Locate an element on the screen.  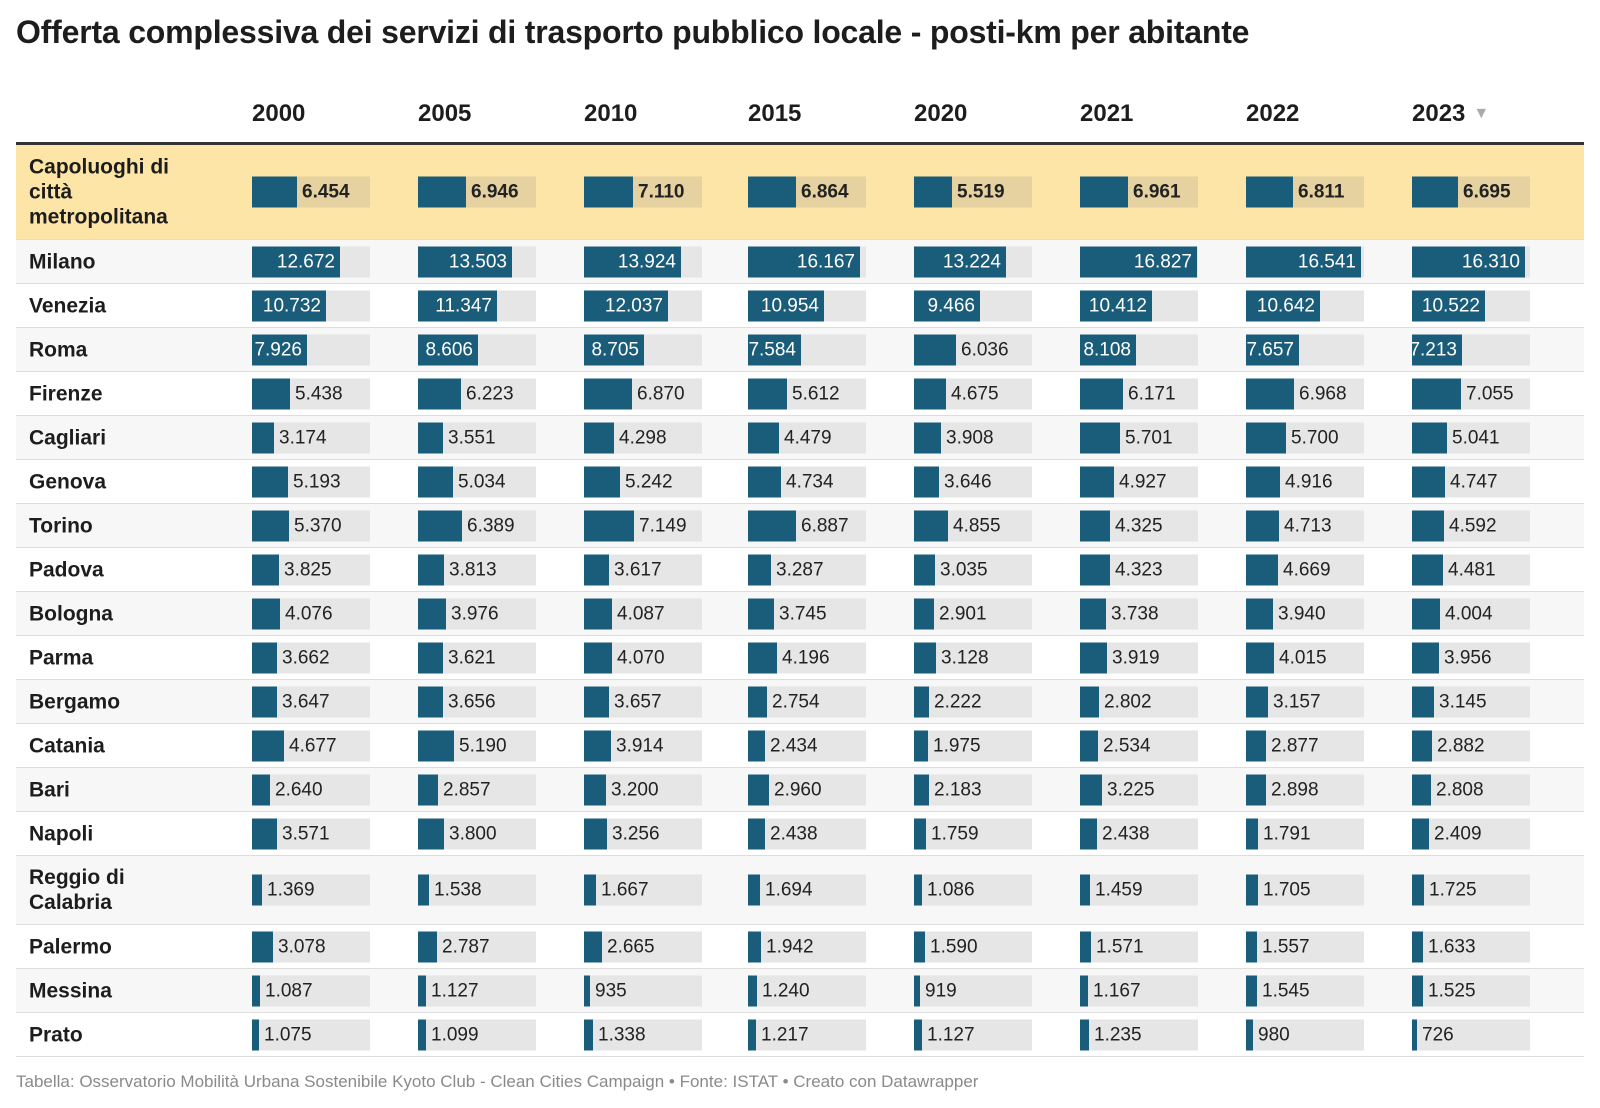
bar-cell: 1.086 is located at coordinates (973, 890).